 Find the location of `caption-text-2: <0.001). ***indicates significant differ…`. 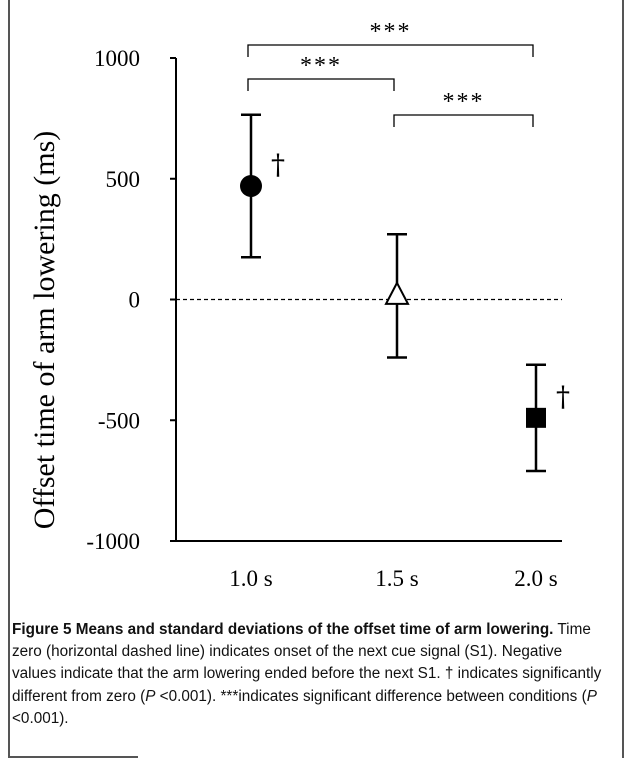

caption-text-2: <0.001). ***indicates significant differ… is located at coordinates (371, 696).